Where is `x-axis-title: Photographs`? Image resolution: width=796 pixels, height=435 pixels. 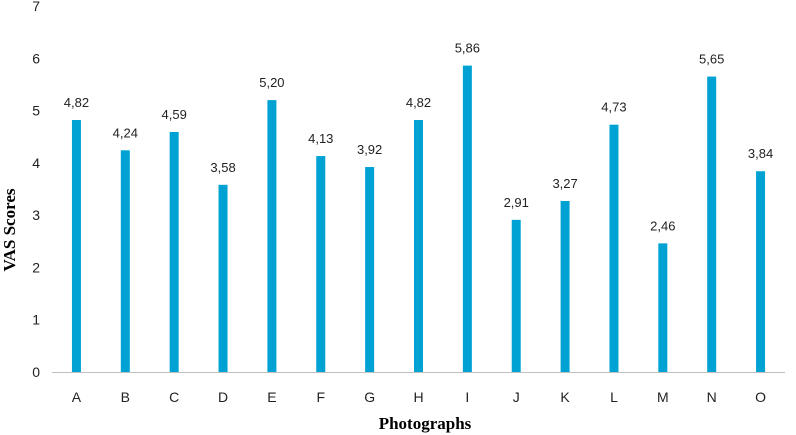
x-axis-title: Photographs is located at coordinates (425, 423).